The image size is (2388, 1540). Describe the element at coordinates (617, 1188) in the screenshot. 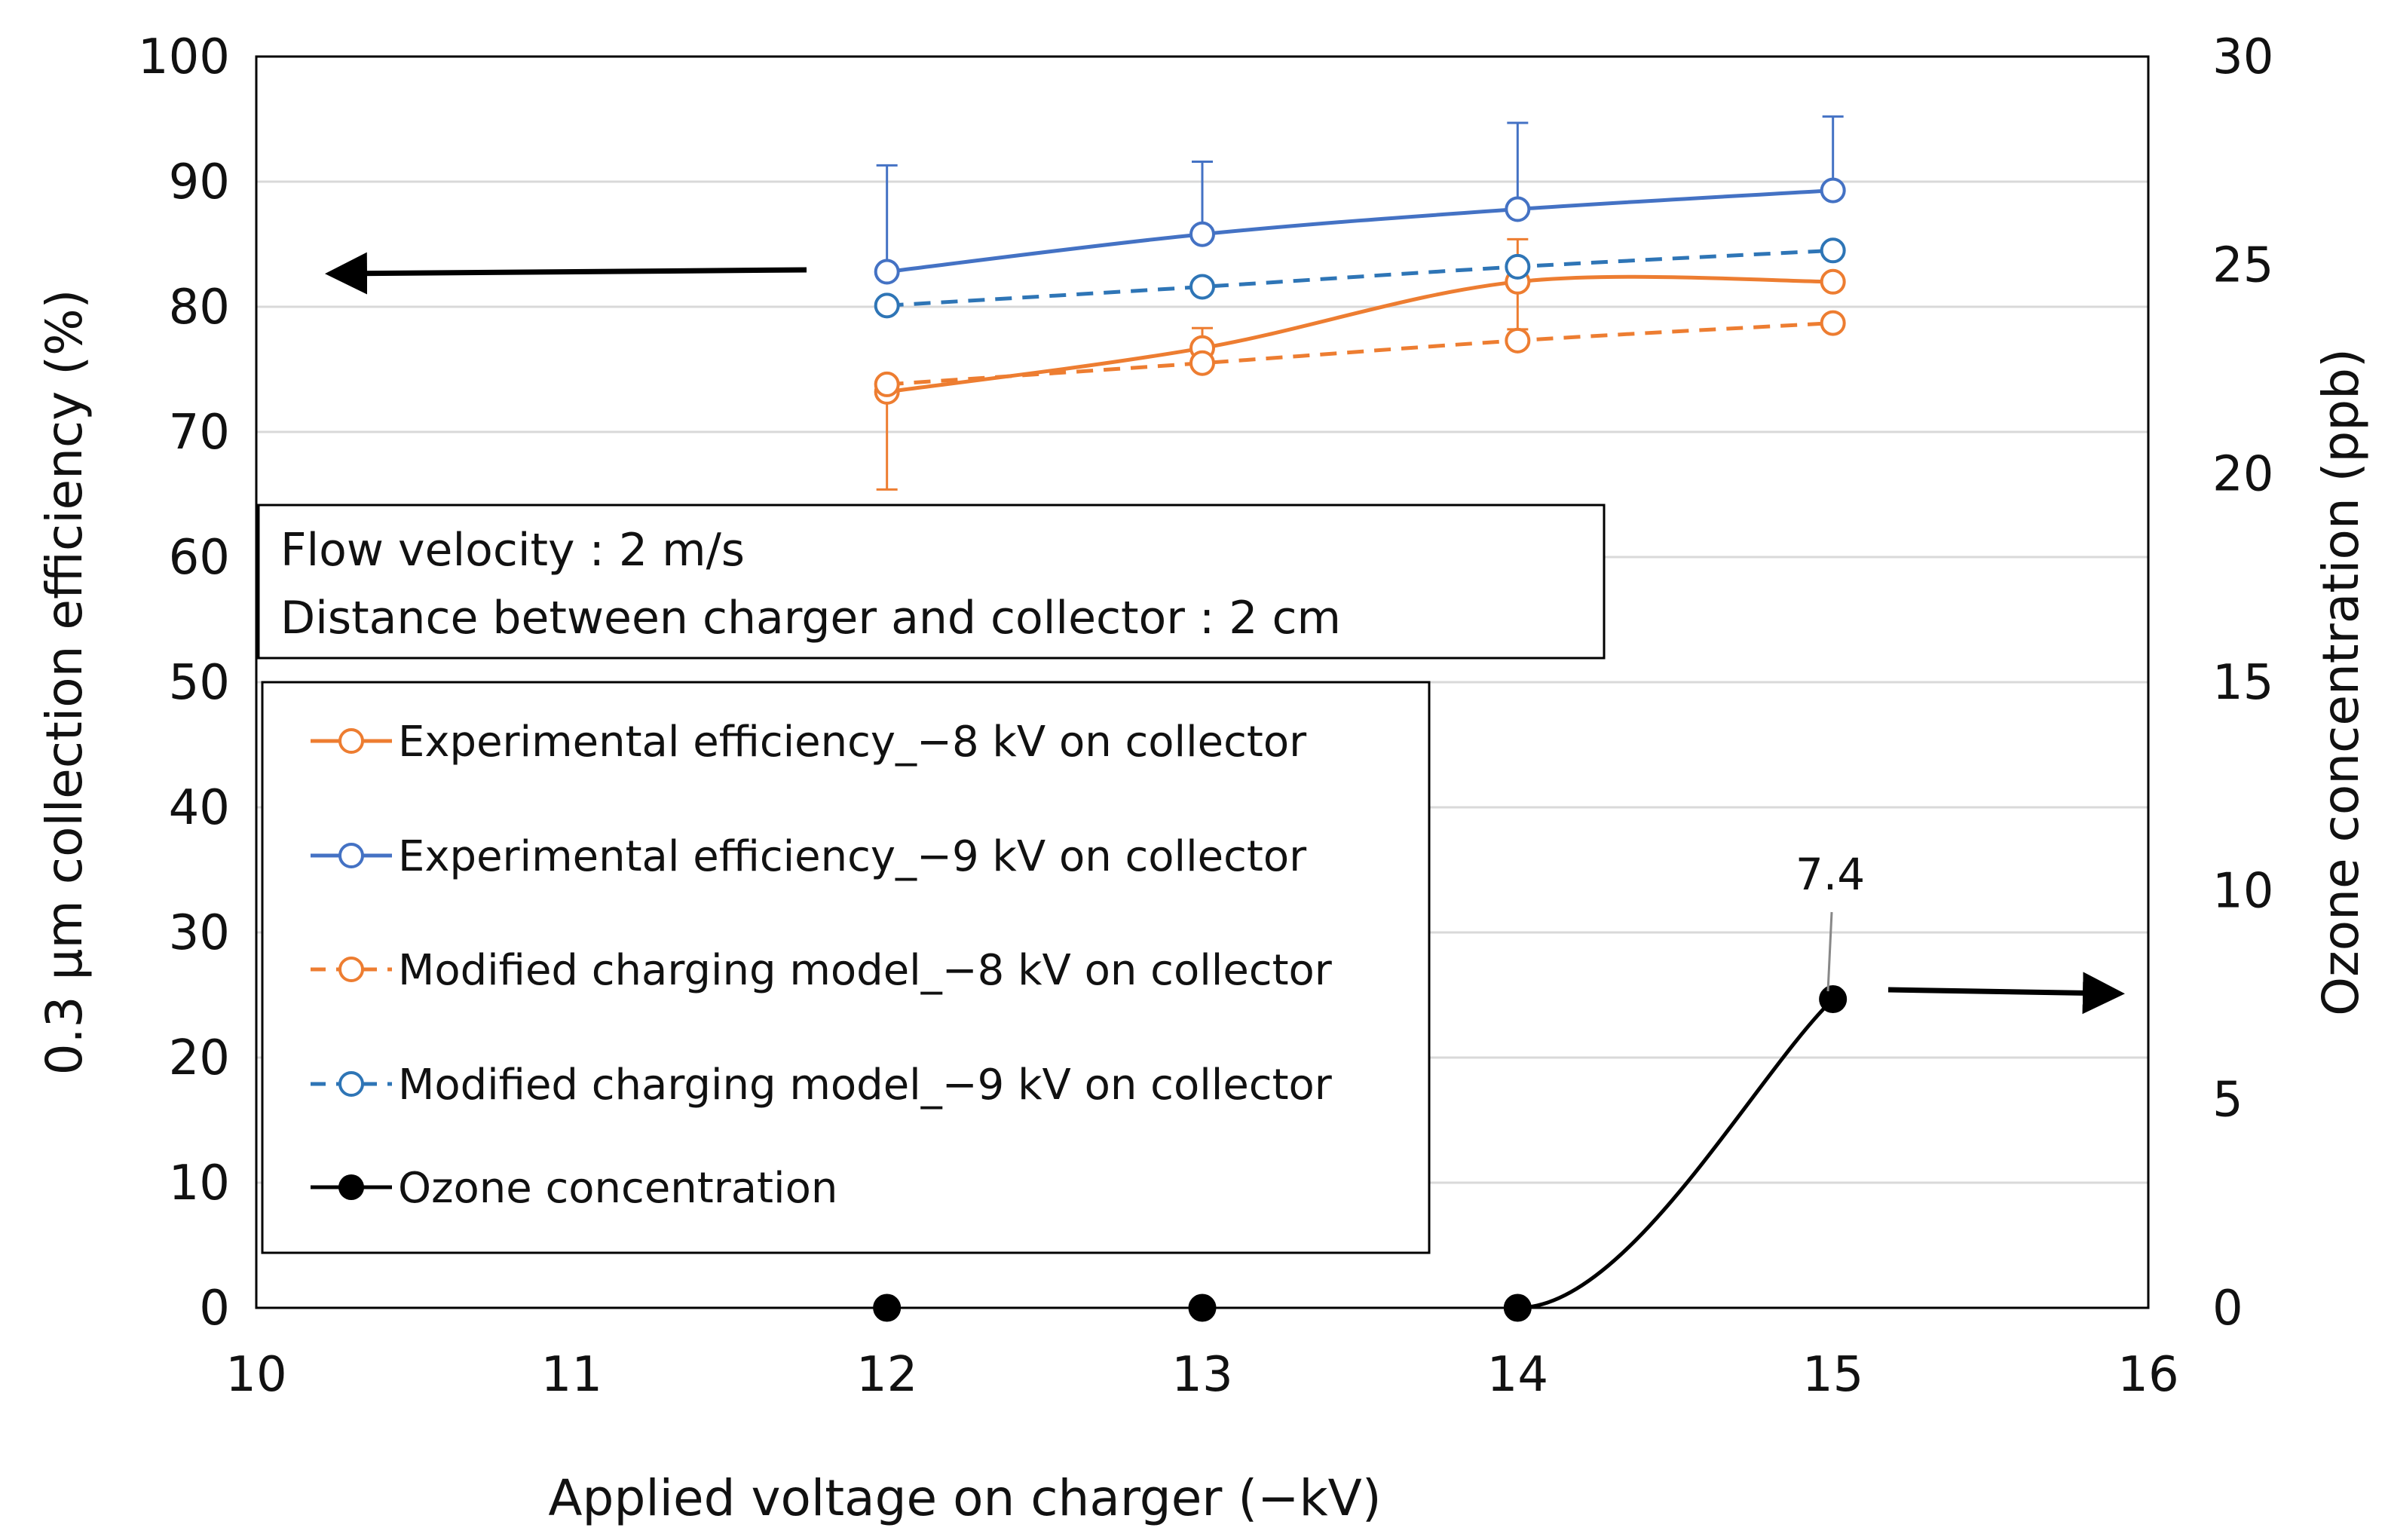

I see `legend-label: Ozone concentration` at that location.